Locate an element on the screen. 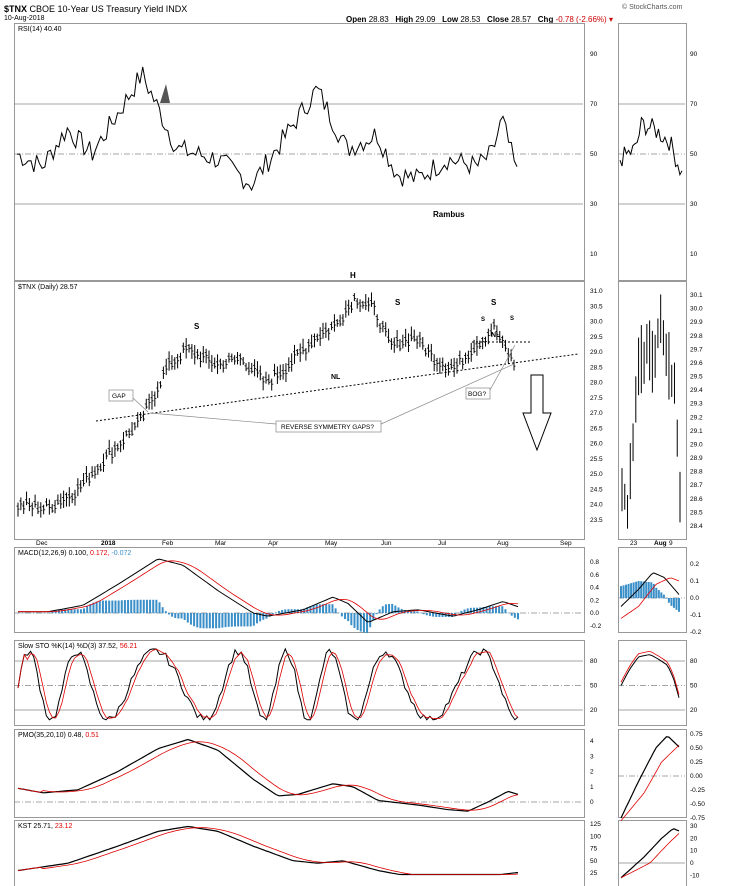  pmo-side-tick-5: -0.50 is located at coordinates (697, 804).